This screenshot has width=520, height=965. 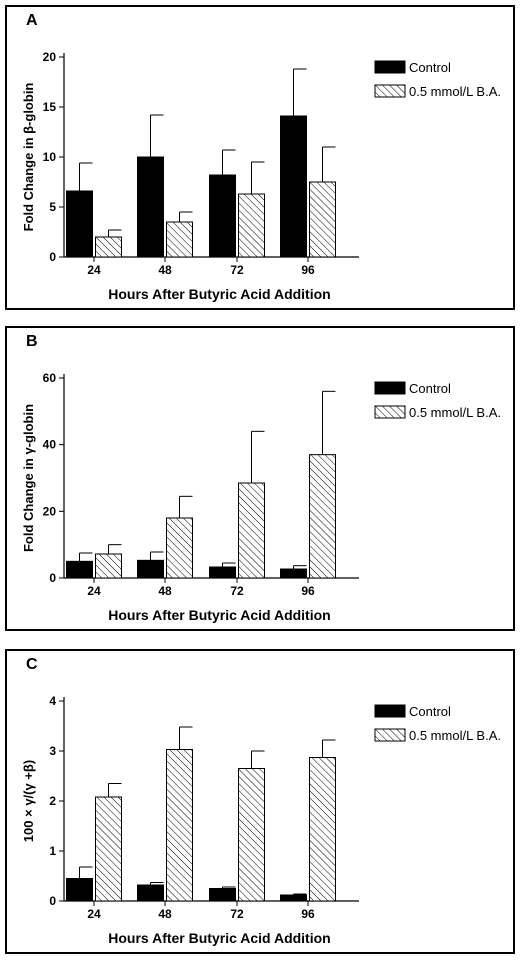 I want to click on y-tick-label: 4, so click(x=52, y=701).